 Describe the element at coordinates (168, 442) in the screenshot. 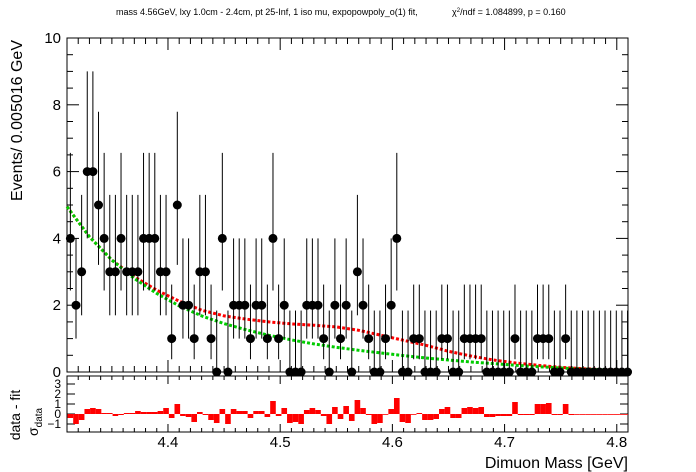

I see `x-tick-label: 4.4` at that location.